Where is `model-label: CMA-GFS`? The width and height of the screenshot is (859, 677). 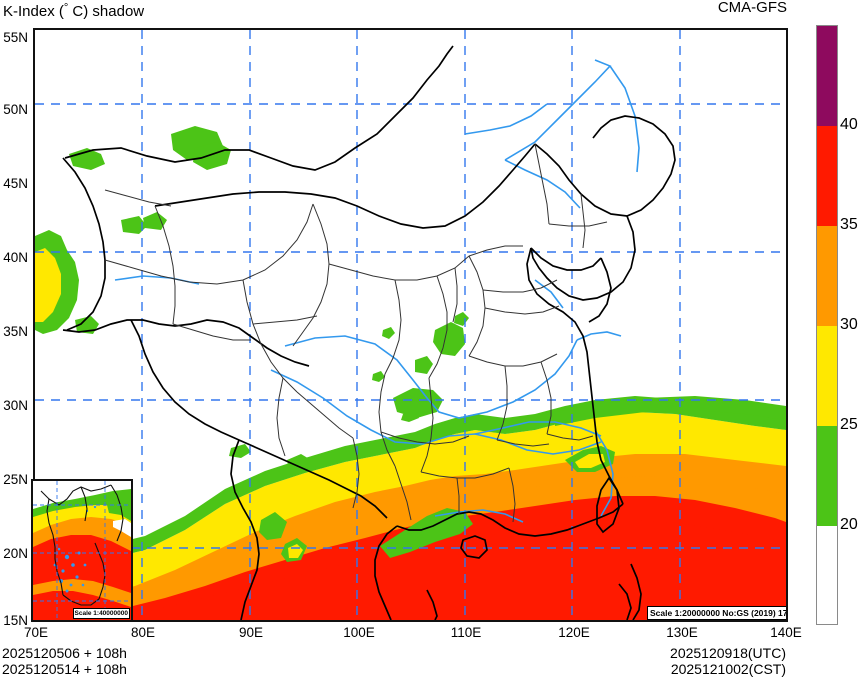
model-label: CMA-GFS is located at coordinates (752, 8).